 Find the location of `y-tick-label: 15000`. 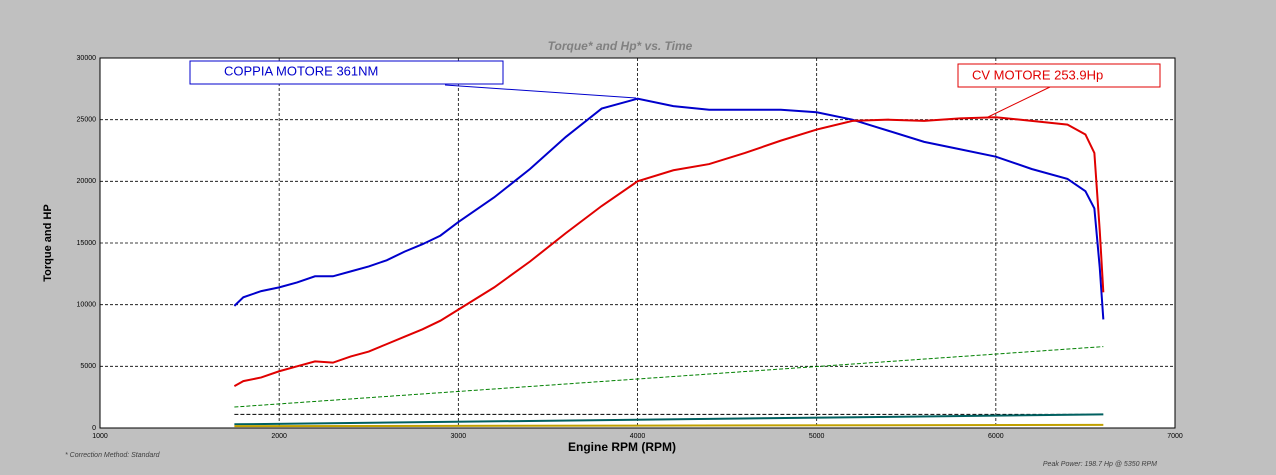

y-tick-label: 15000 is located at coordinates (87, 243).